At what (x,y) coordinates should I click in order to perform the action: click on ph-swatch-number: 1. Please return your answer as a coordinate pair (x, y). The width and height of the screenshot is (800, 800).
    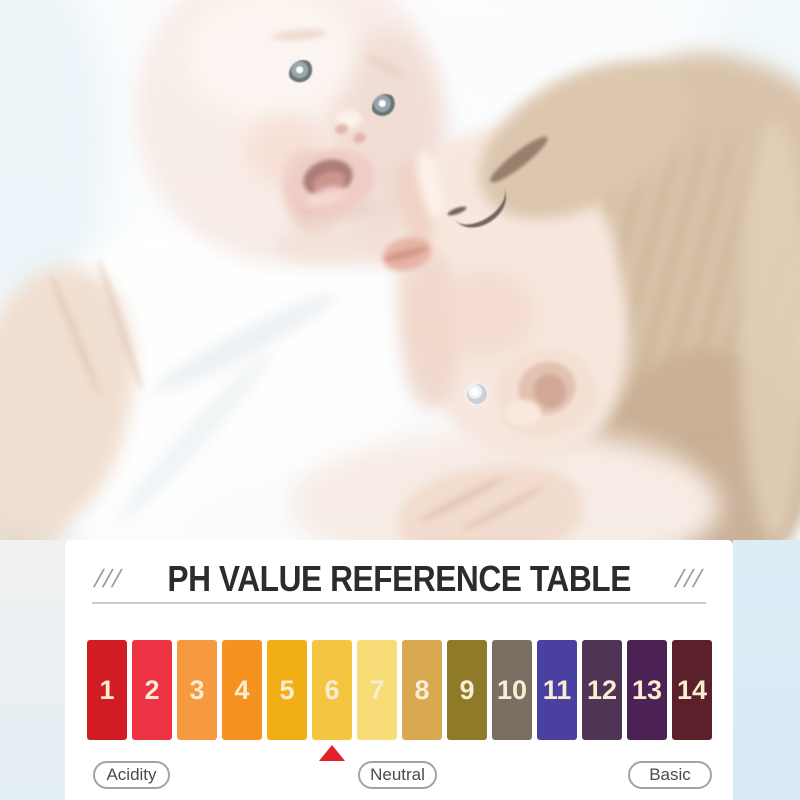
    Looking at the image, I should click on (107, 689).